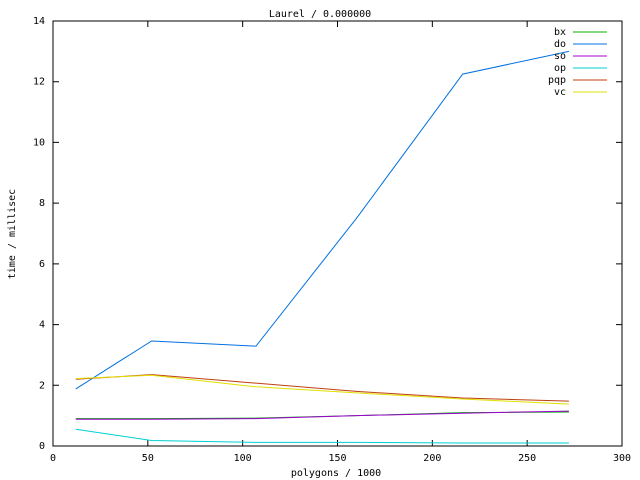  Describe the element at coordinates (622, 458) in the screenshot. I see `x-tick-label: 300` at that location.